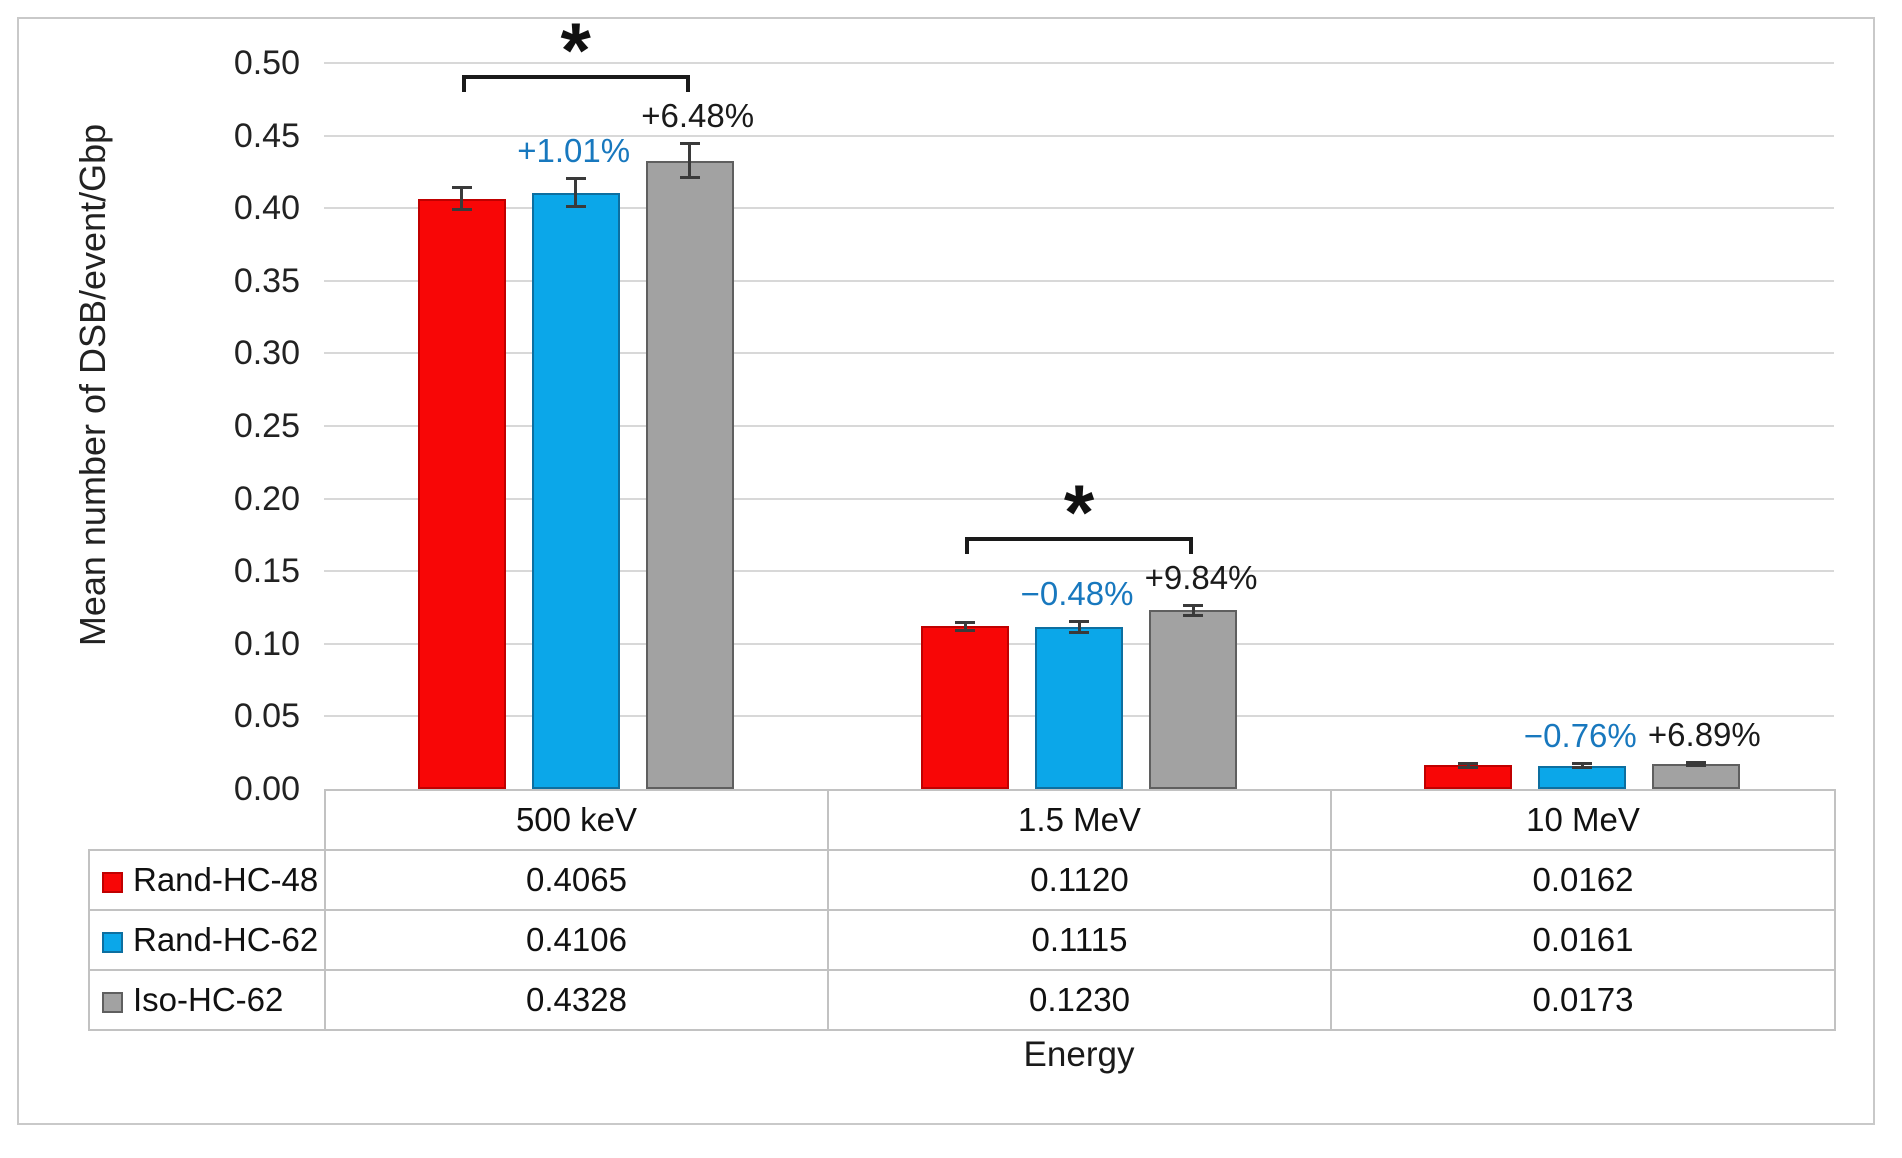  I want to click on legend-swatch-red, so click(112, 882).